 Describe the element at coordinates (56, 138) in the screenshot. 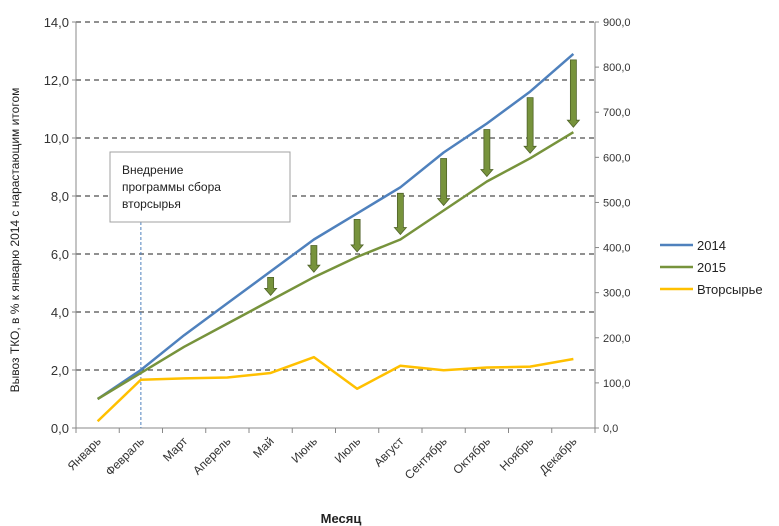

I see `left-tick-label: 10,0` at that location.